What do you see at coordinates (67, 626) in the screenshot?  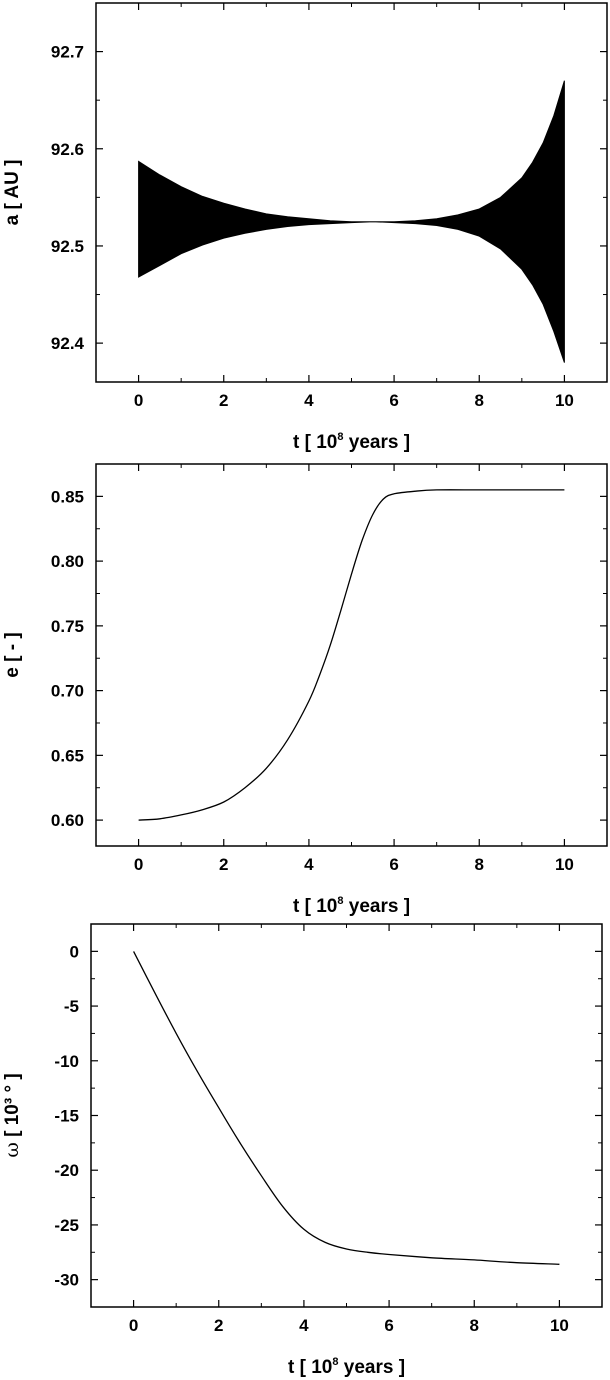 I see `y-tick-label-e: 0.75` at bounding box center [67, 626].